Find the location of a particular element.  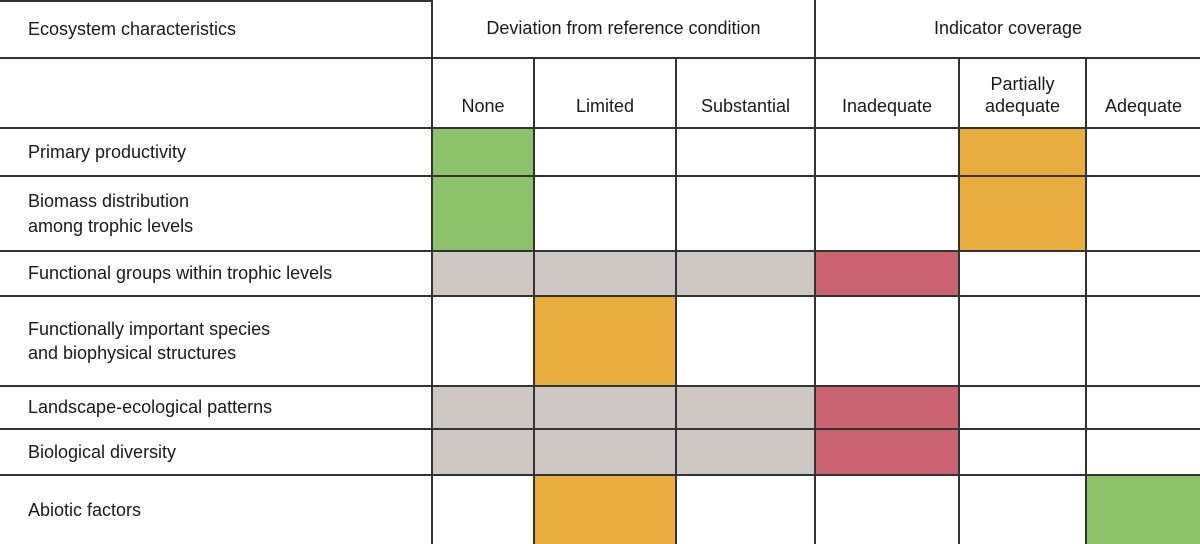

column-header-limited-label: Limited is located at coordinates (605, 106).